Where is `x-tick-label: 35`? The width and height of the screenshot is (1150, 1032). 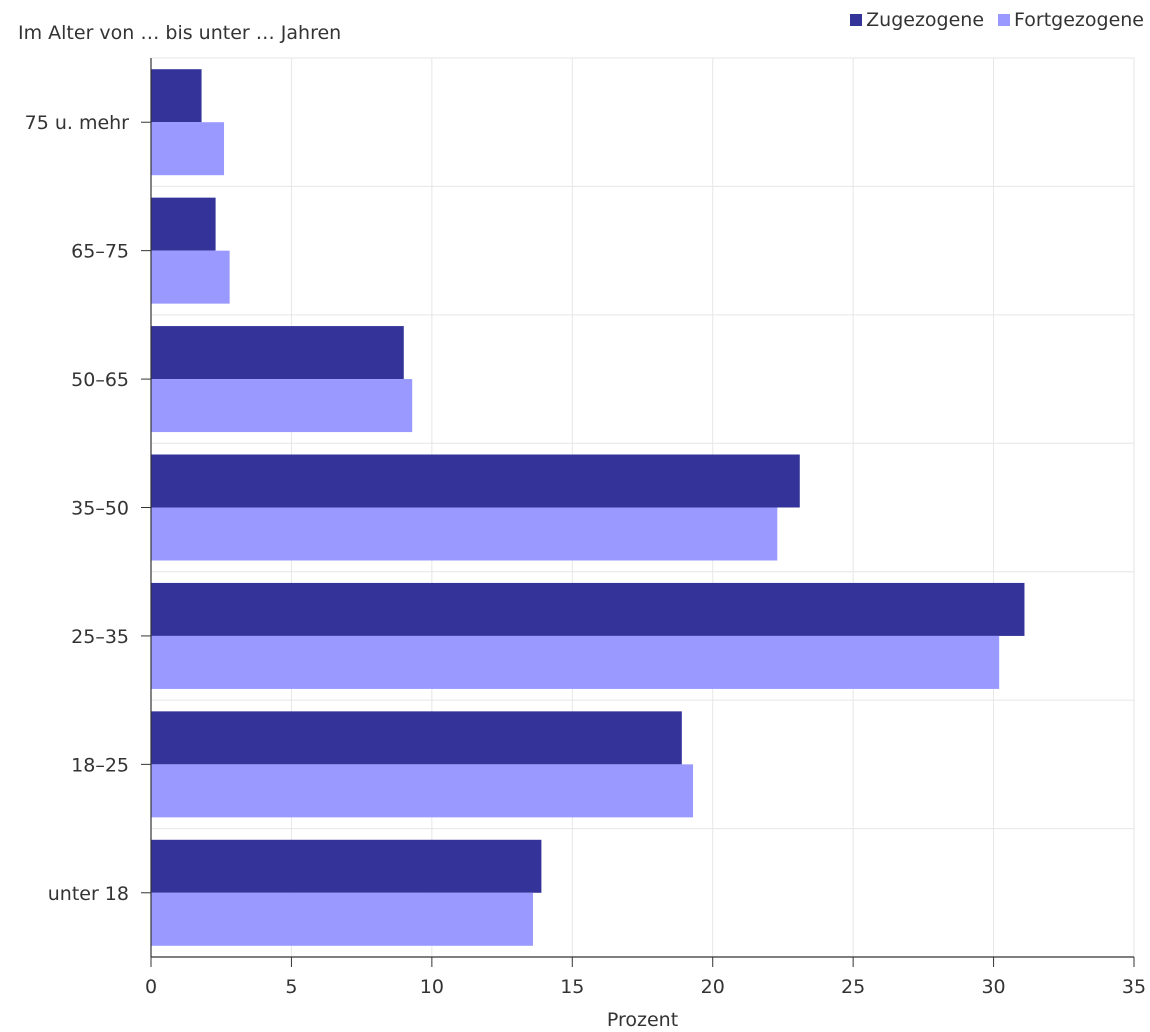
x-tick-label: 35 is located at coordinates (1134, 987).